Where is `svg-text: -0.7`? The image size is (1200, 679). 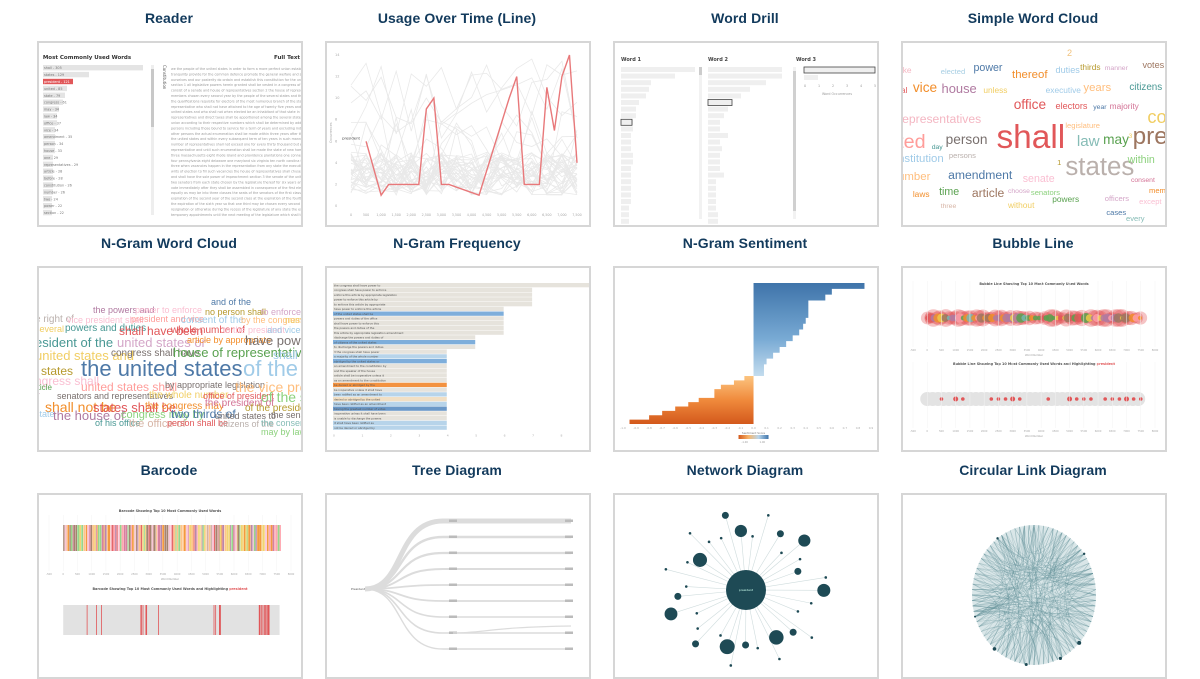
svg-text: -0.7 is located at coordinates (662, 428).